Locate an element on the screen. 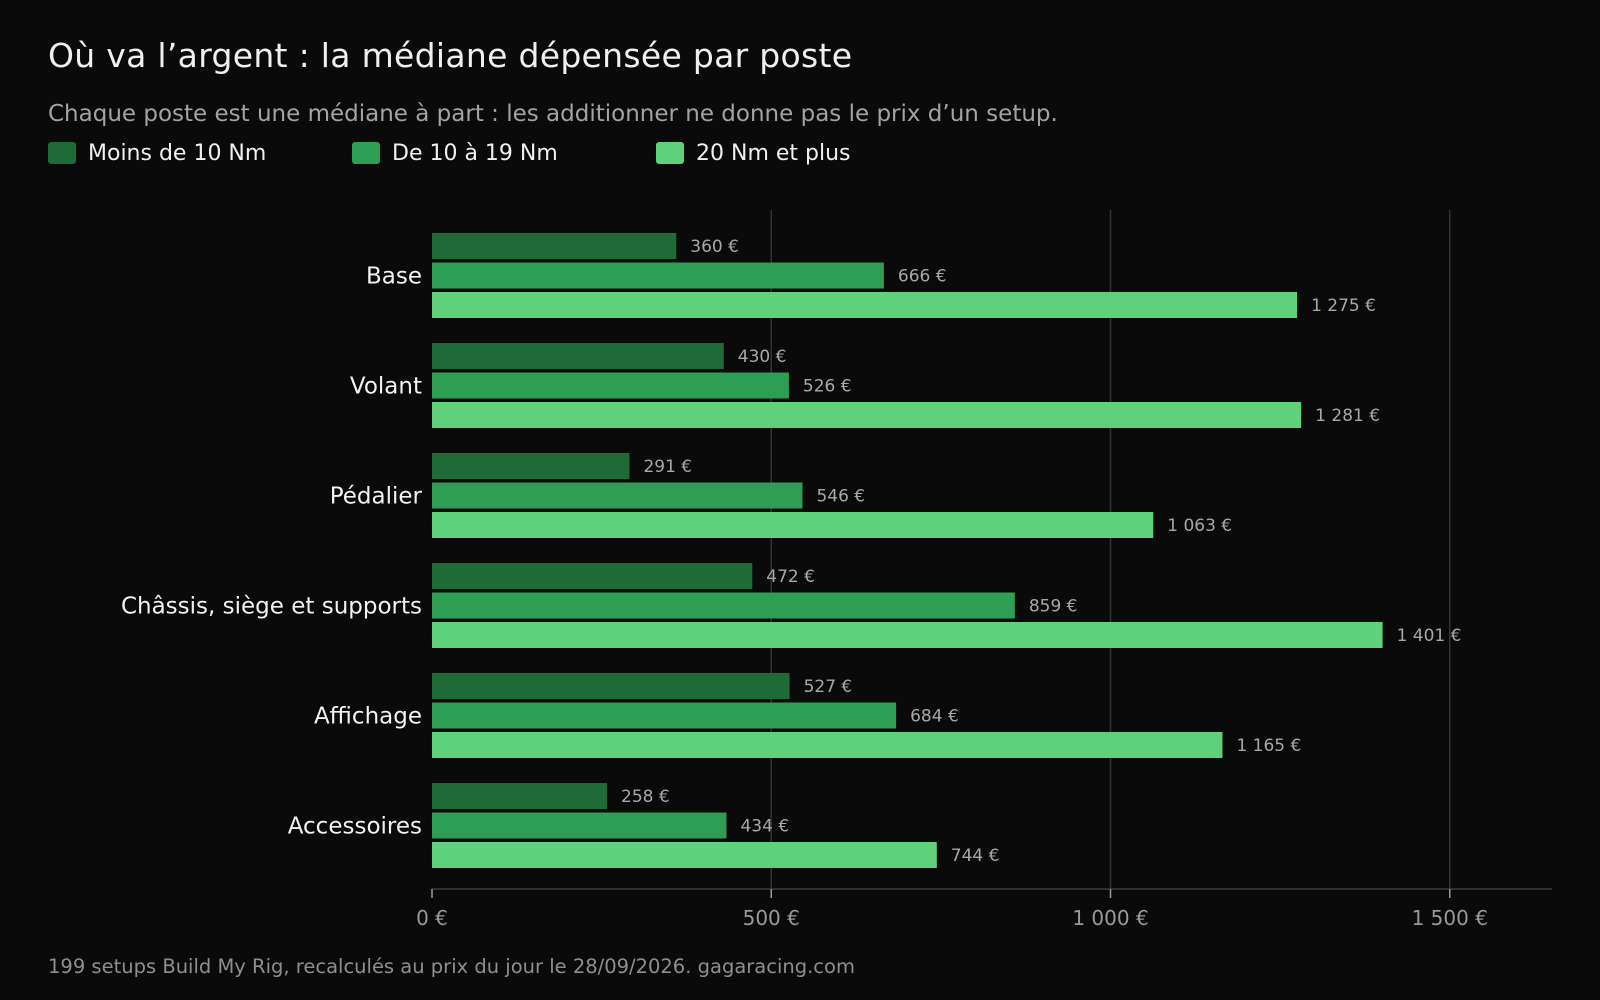  legend-item: Moins de 10 Nm is located at coordinates (157, 153).